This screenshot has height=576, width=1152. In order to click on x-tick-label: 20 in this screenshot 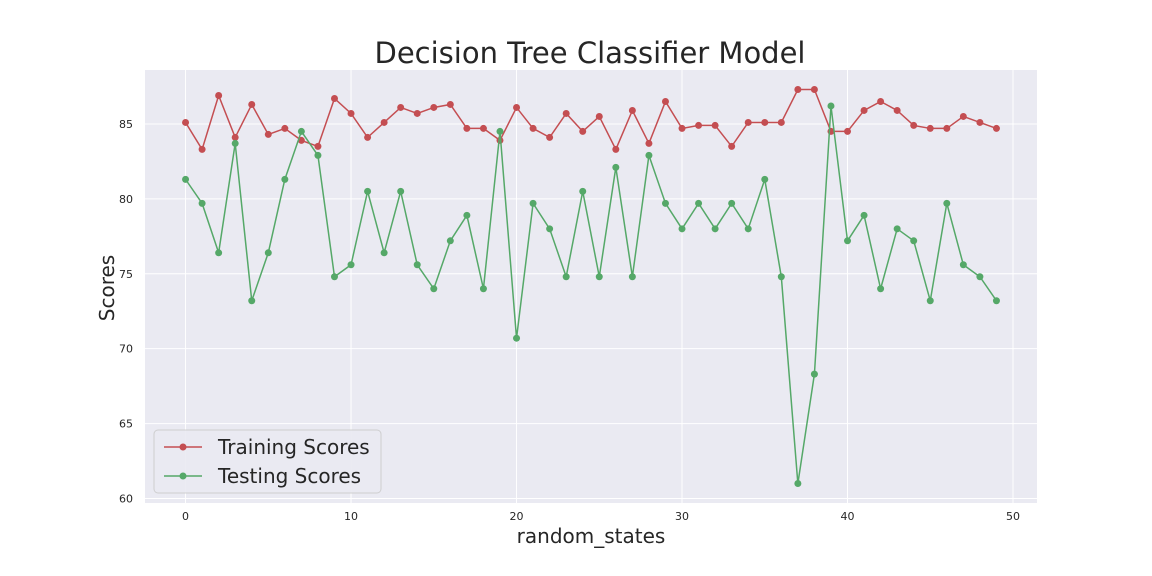, I will do `click(517, 516)`.